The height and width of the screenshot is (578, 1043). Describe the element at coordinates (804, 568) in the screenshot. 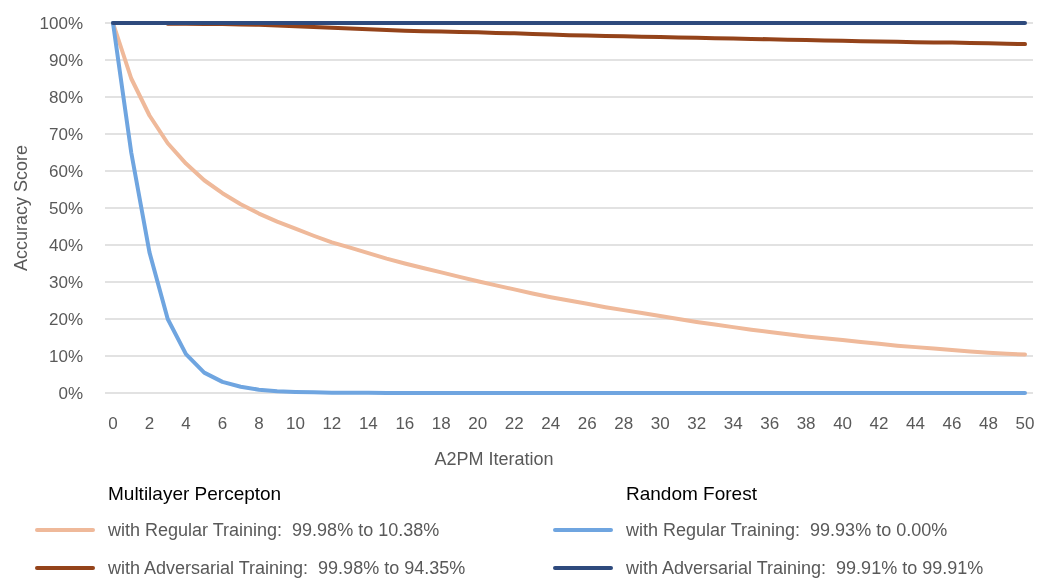

I see `legend-label: with Adversarial Training: 99.91% to 99.91%` at that location.